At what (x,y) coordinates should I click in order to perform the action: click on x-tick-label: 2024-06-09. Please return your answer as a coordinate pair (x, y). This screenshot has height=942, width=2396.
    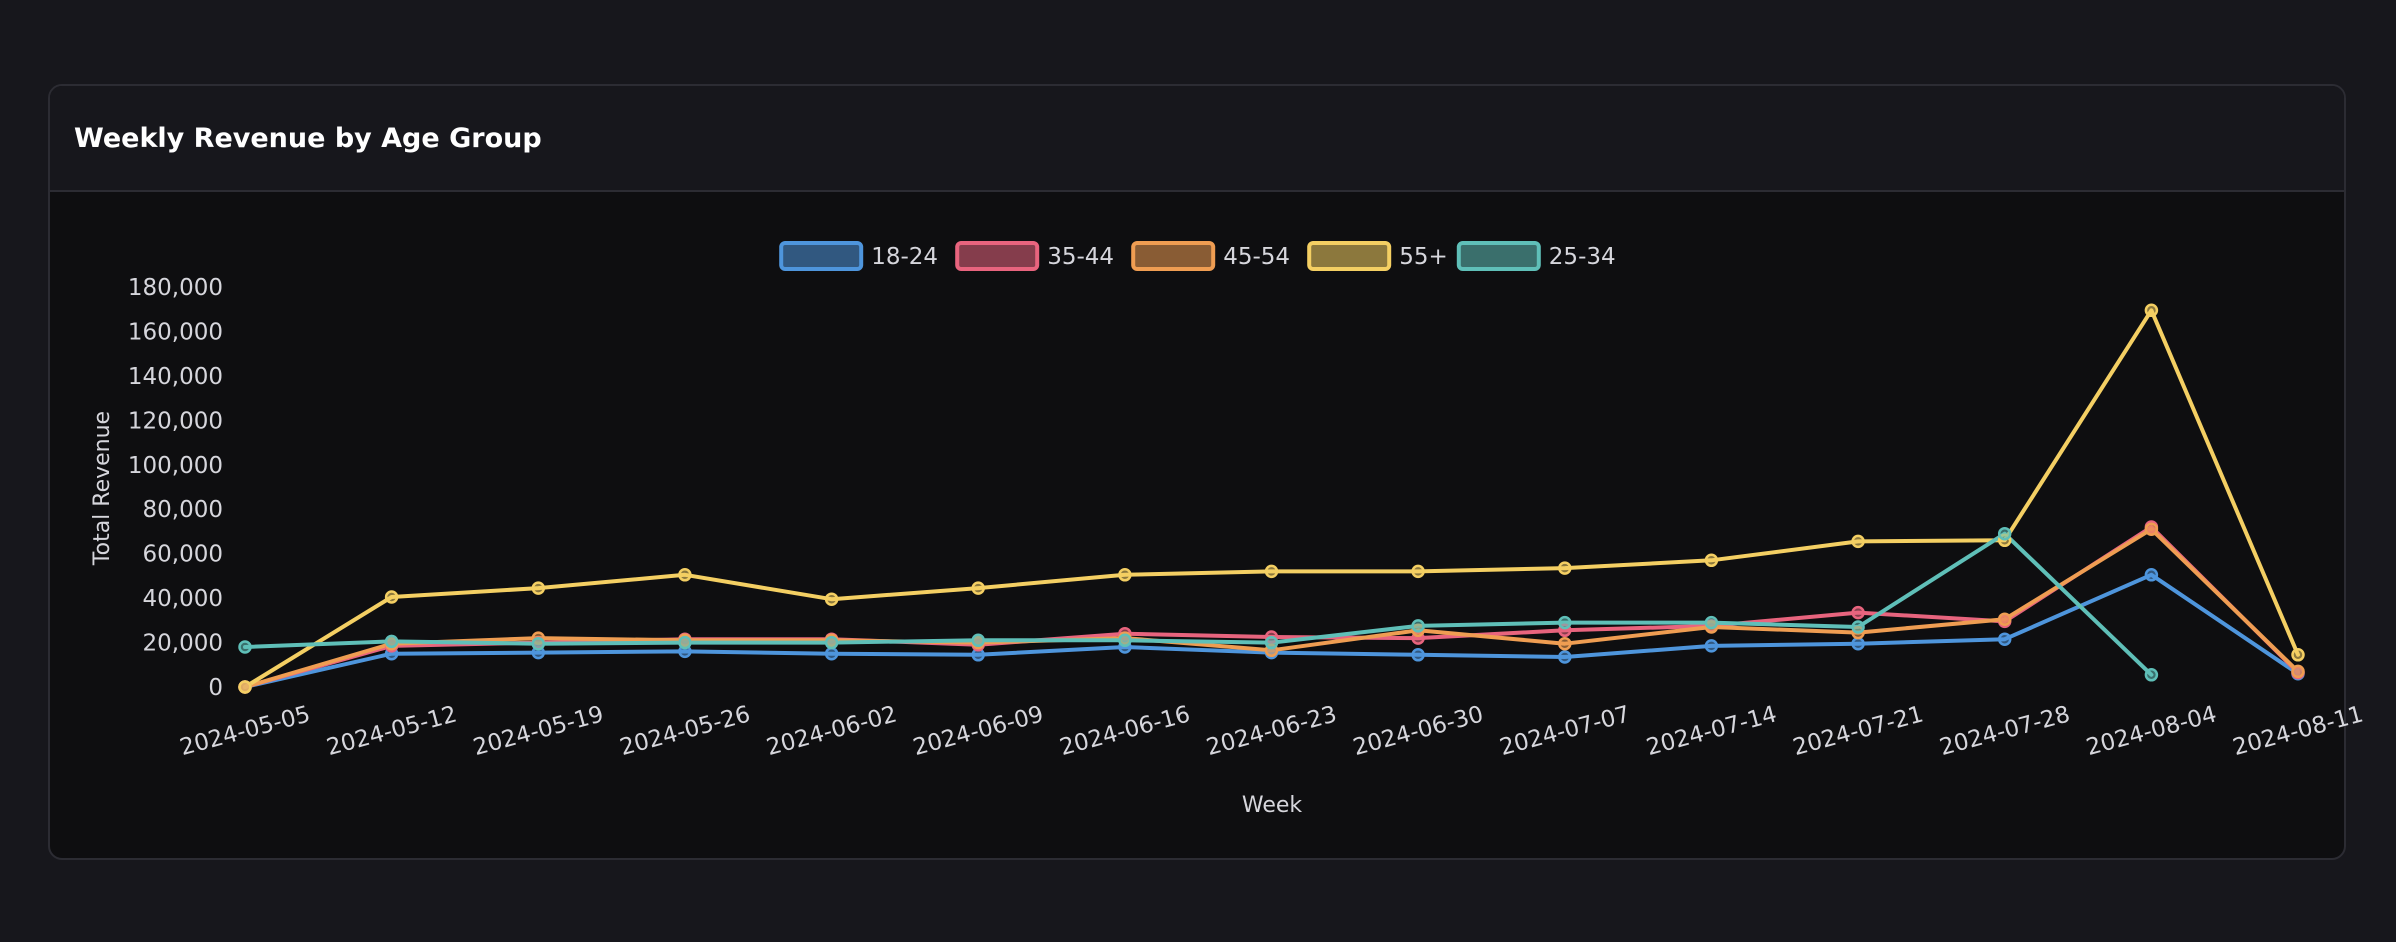
    Looking at the image, I should click on (978, 731).